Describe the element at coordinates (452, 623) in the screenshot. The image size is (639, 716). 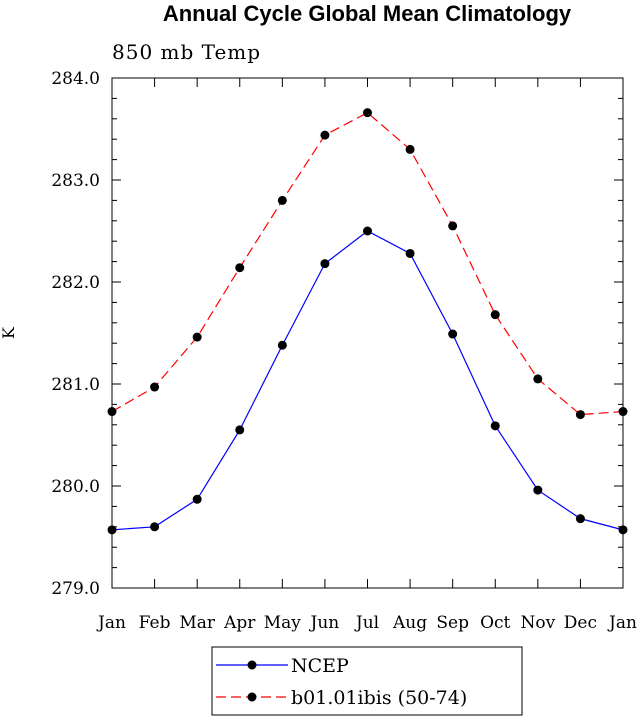
I see `x-tick-label: Sep` at that location.